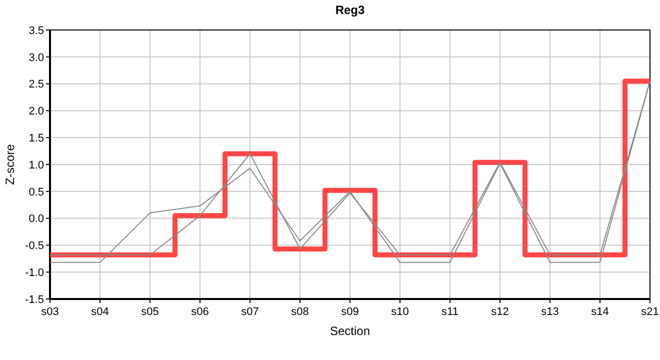 This screenshot has width=660, height=360. Describe the element at coordinates (350, 331) in the screenshot. I see `x-axis-title: Section` at that location.